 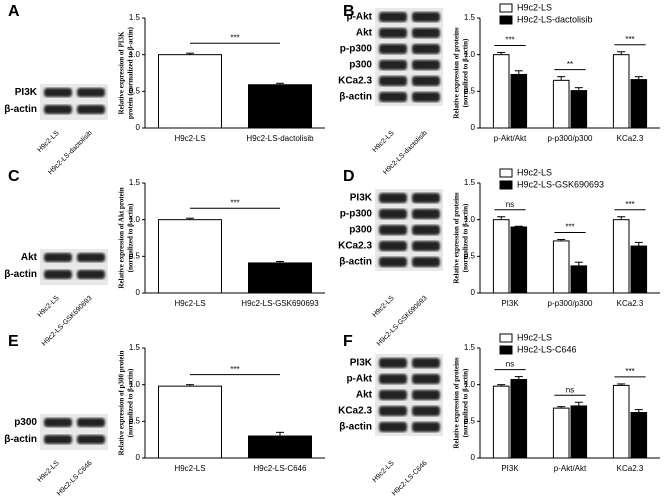 I want to click on x-tick-label: H9c2-LS-GSK690693, so click(x=280, y=303).